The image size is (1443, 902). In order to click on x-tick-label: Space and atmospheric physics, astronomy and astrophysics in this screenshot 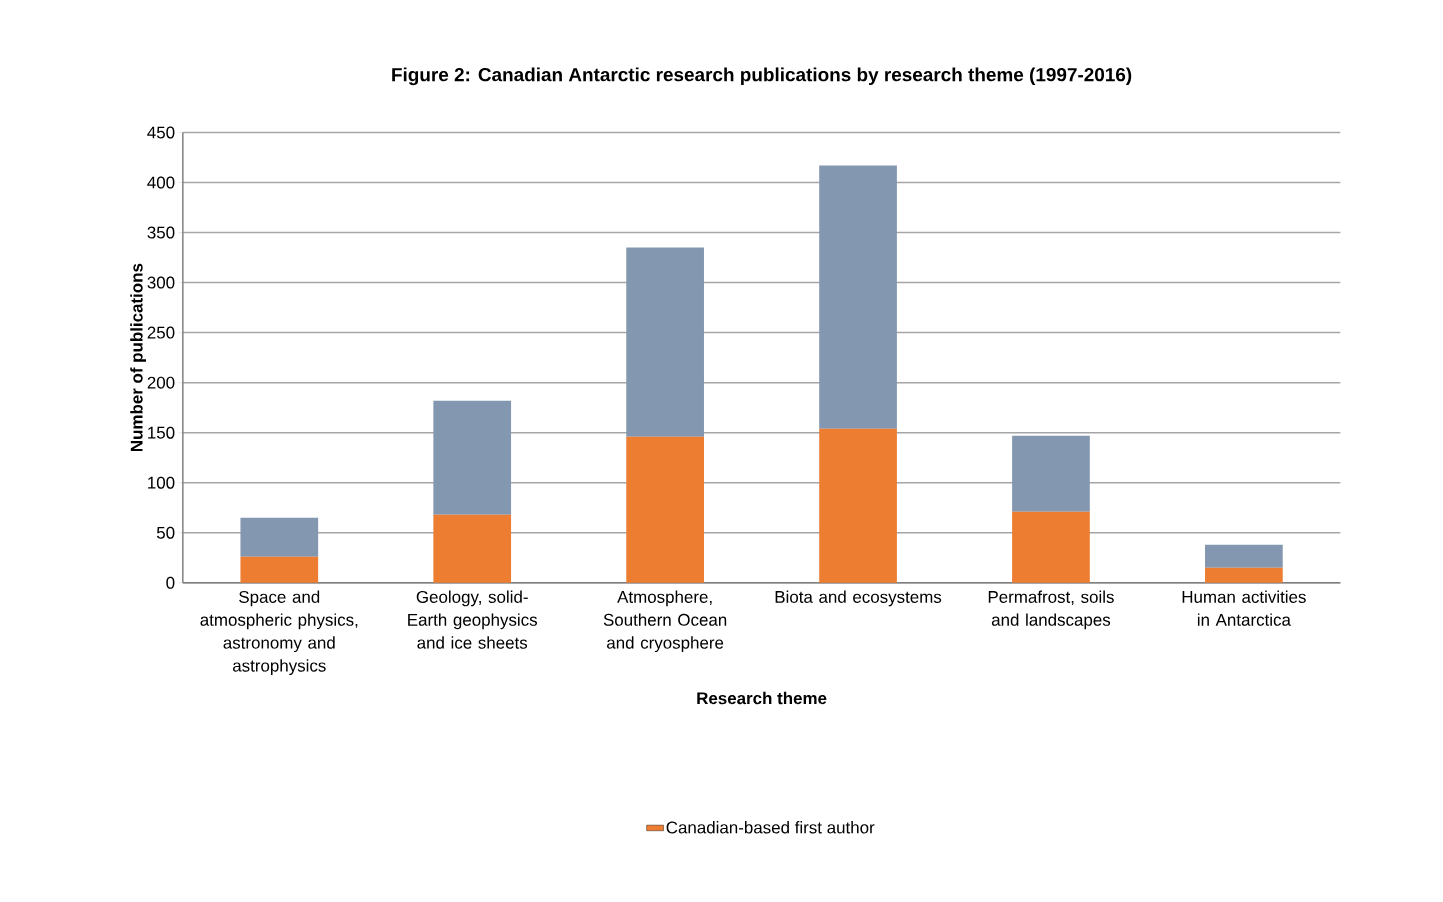, I will do `click(279, 633)`.